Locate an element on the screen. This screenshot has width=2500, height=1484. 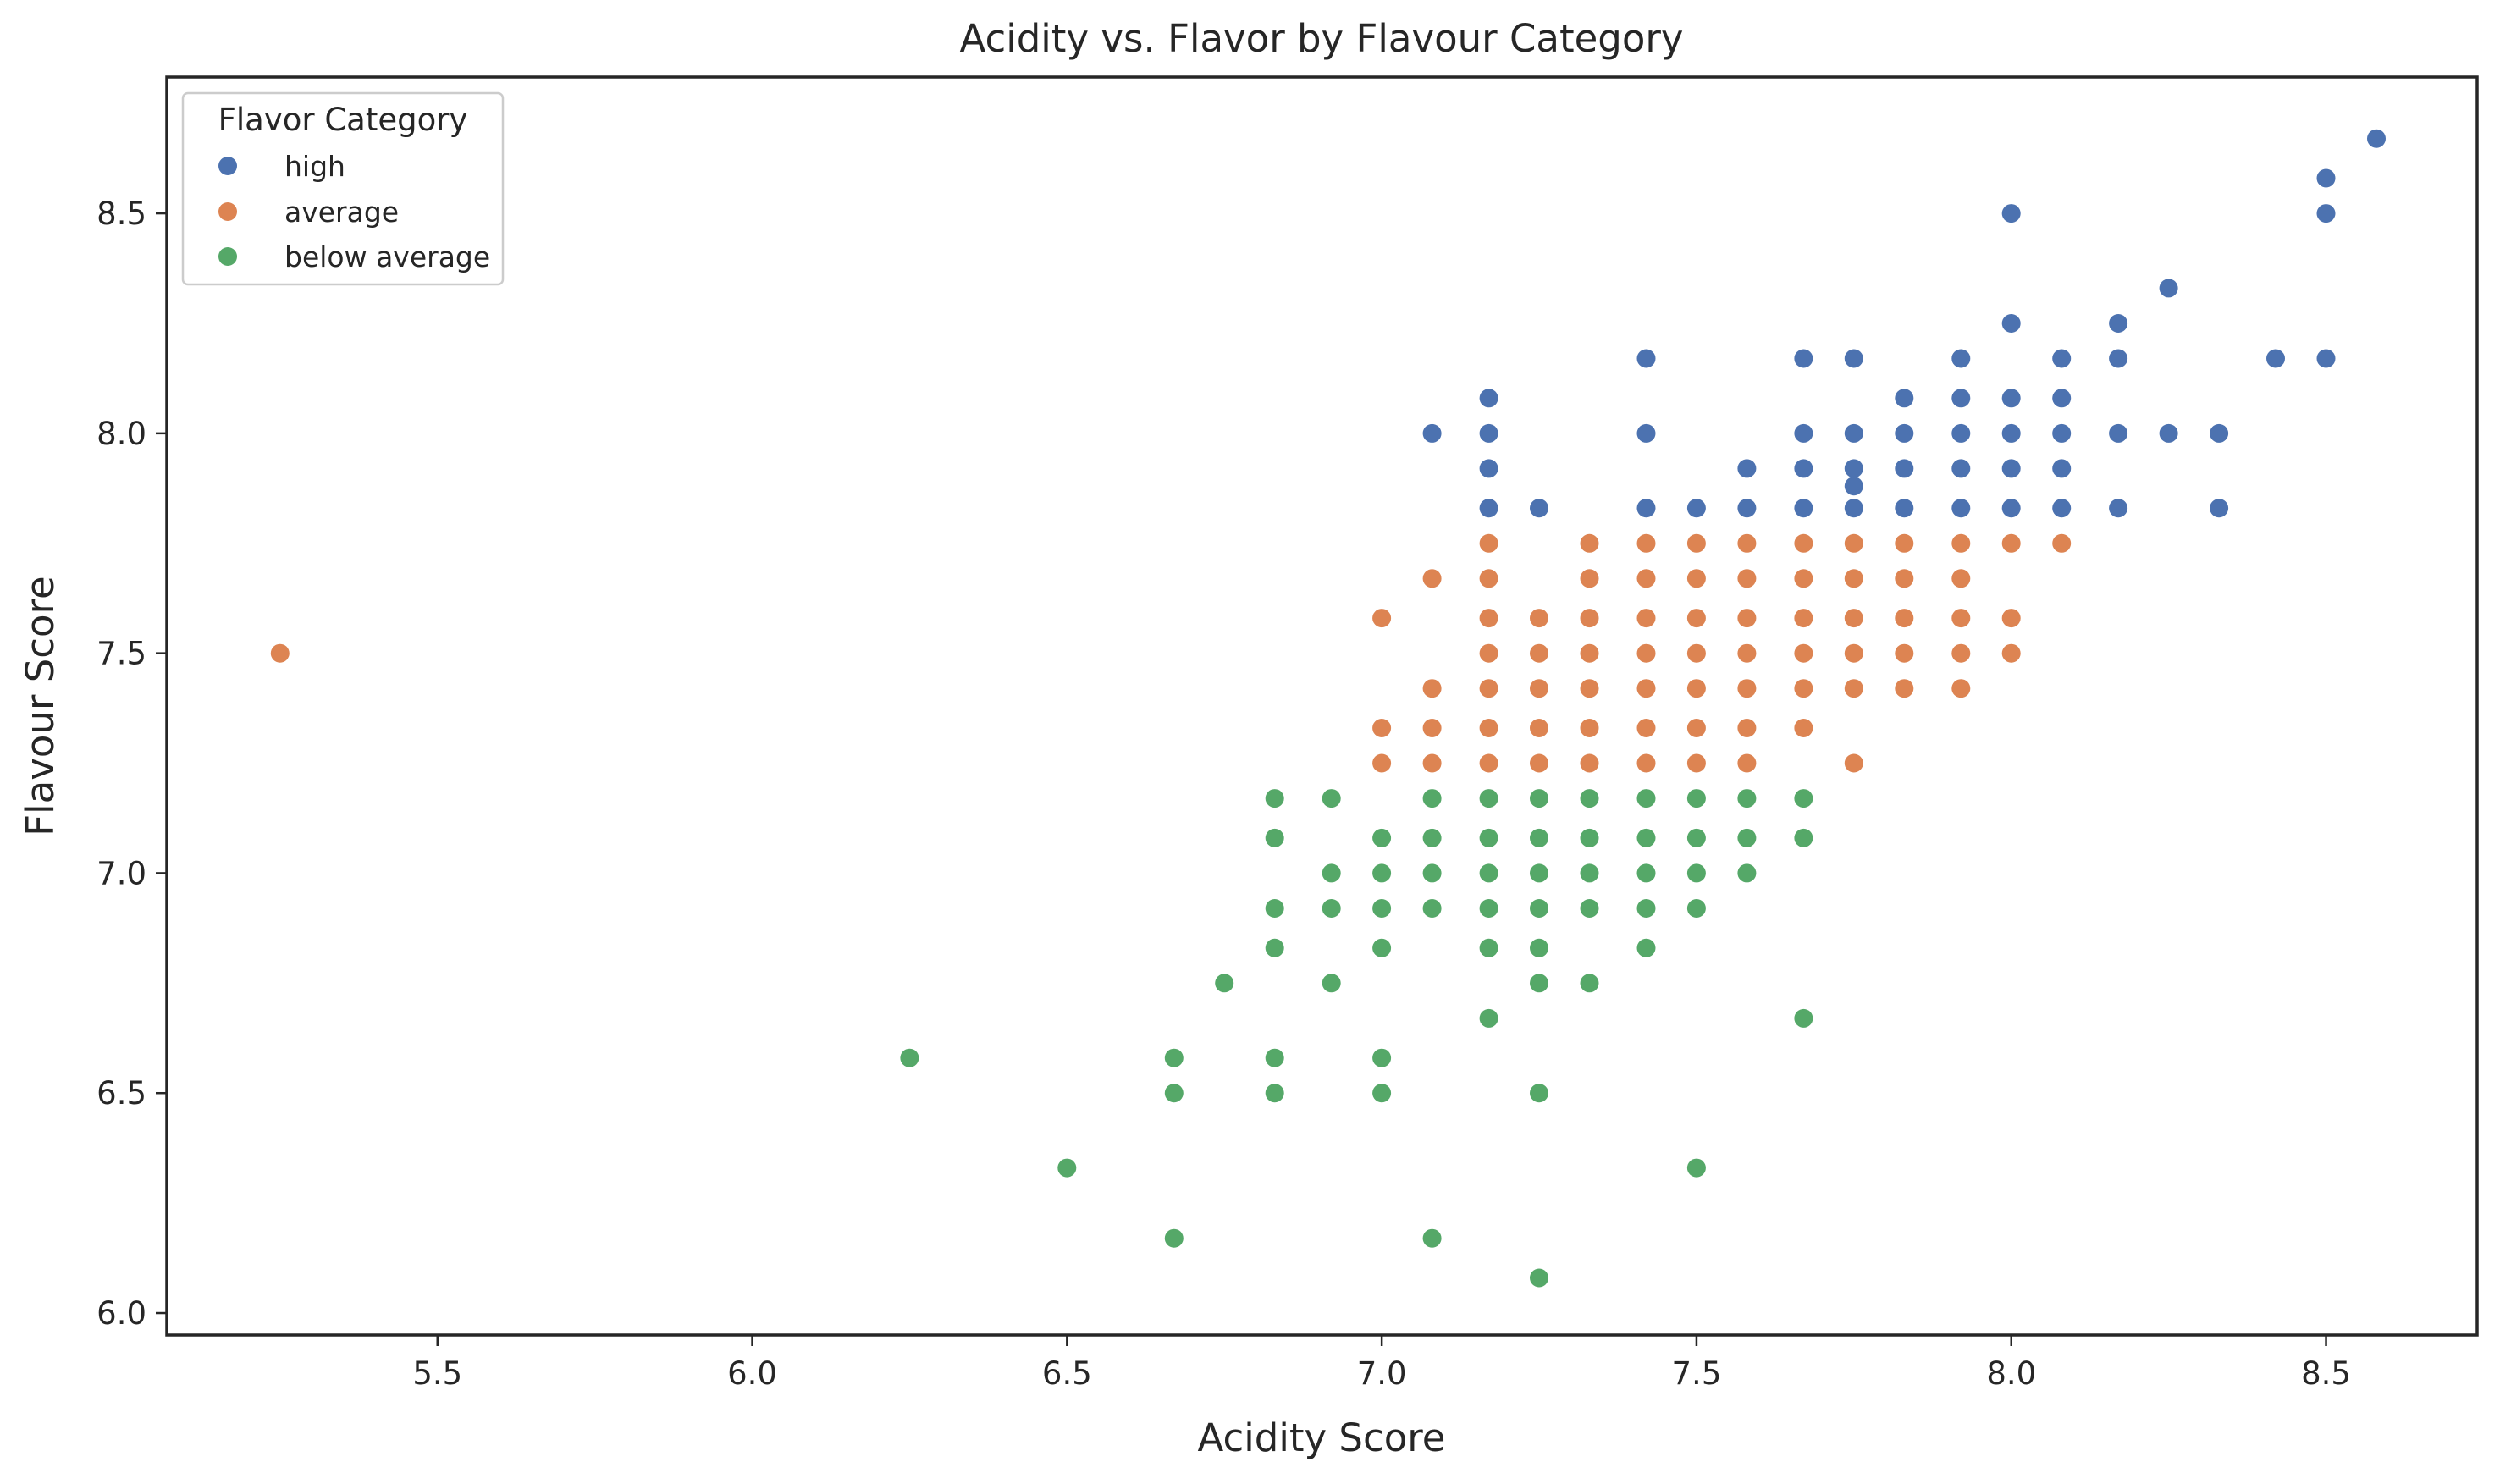
x-tick-label: 6.5 is located at coordinates (1067, 1373).